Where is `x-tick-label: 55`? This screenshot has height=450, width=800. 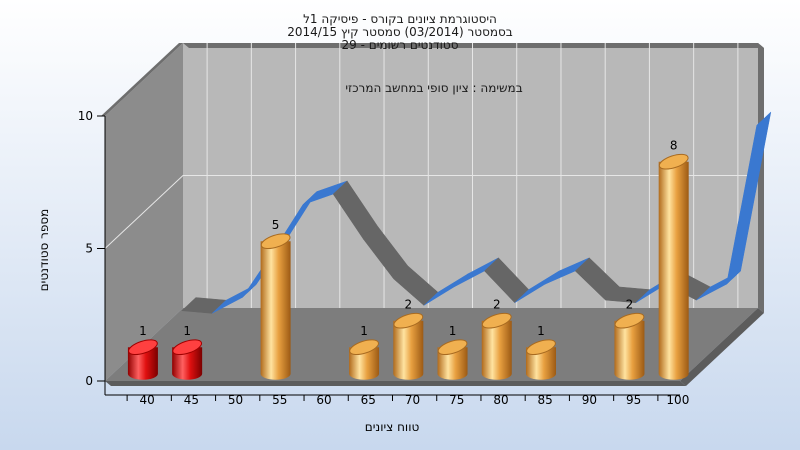 x-tick-label: 55 is located at coordinates (279, 400).